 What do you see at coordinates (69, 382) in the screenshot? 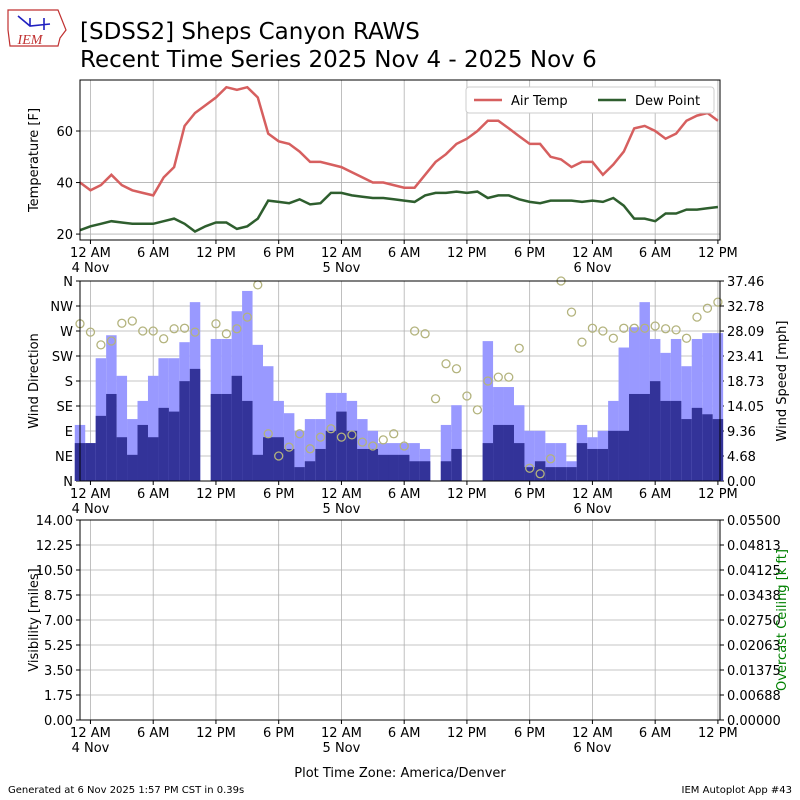
I see `y-tick-label: S` at bounding box center [69, 382].